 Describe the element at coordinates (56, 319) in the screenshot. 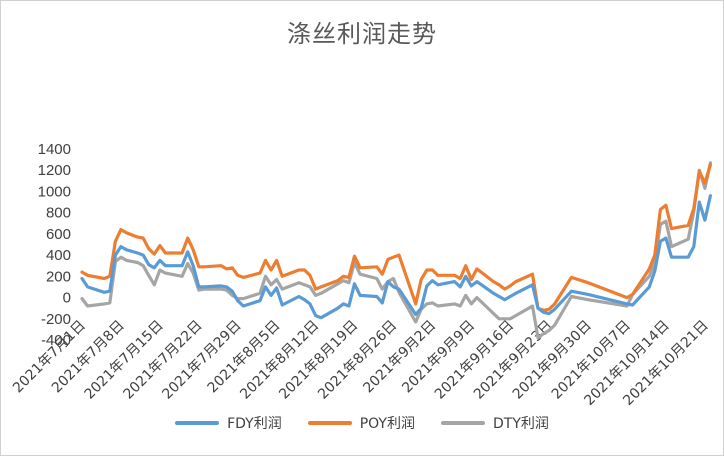

I see `y-tick-label: -200` at that location.